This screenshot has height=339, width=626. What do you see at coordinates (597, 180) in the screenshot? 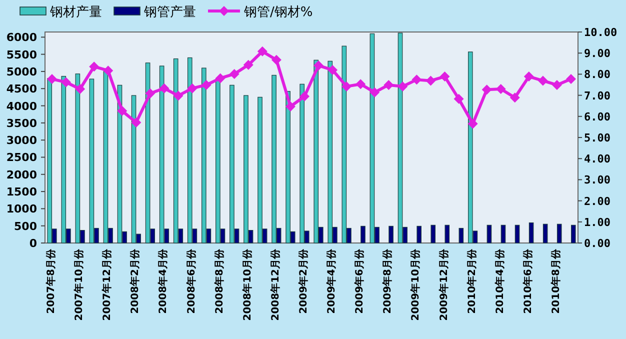
I see `y2-tick-label: 3.00` at bounding box center [597, 180].